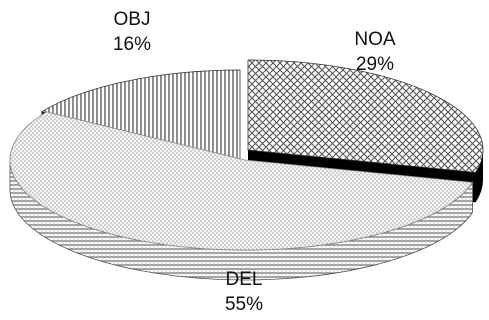 The width and height of the screenshot is (489, 320). What do you see at coordinates (244, 279) in the screenshot?
I see `label-del: DEL` at bounding box center [244, 279].